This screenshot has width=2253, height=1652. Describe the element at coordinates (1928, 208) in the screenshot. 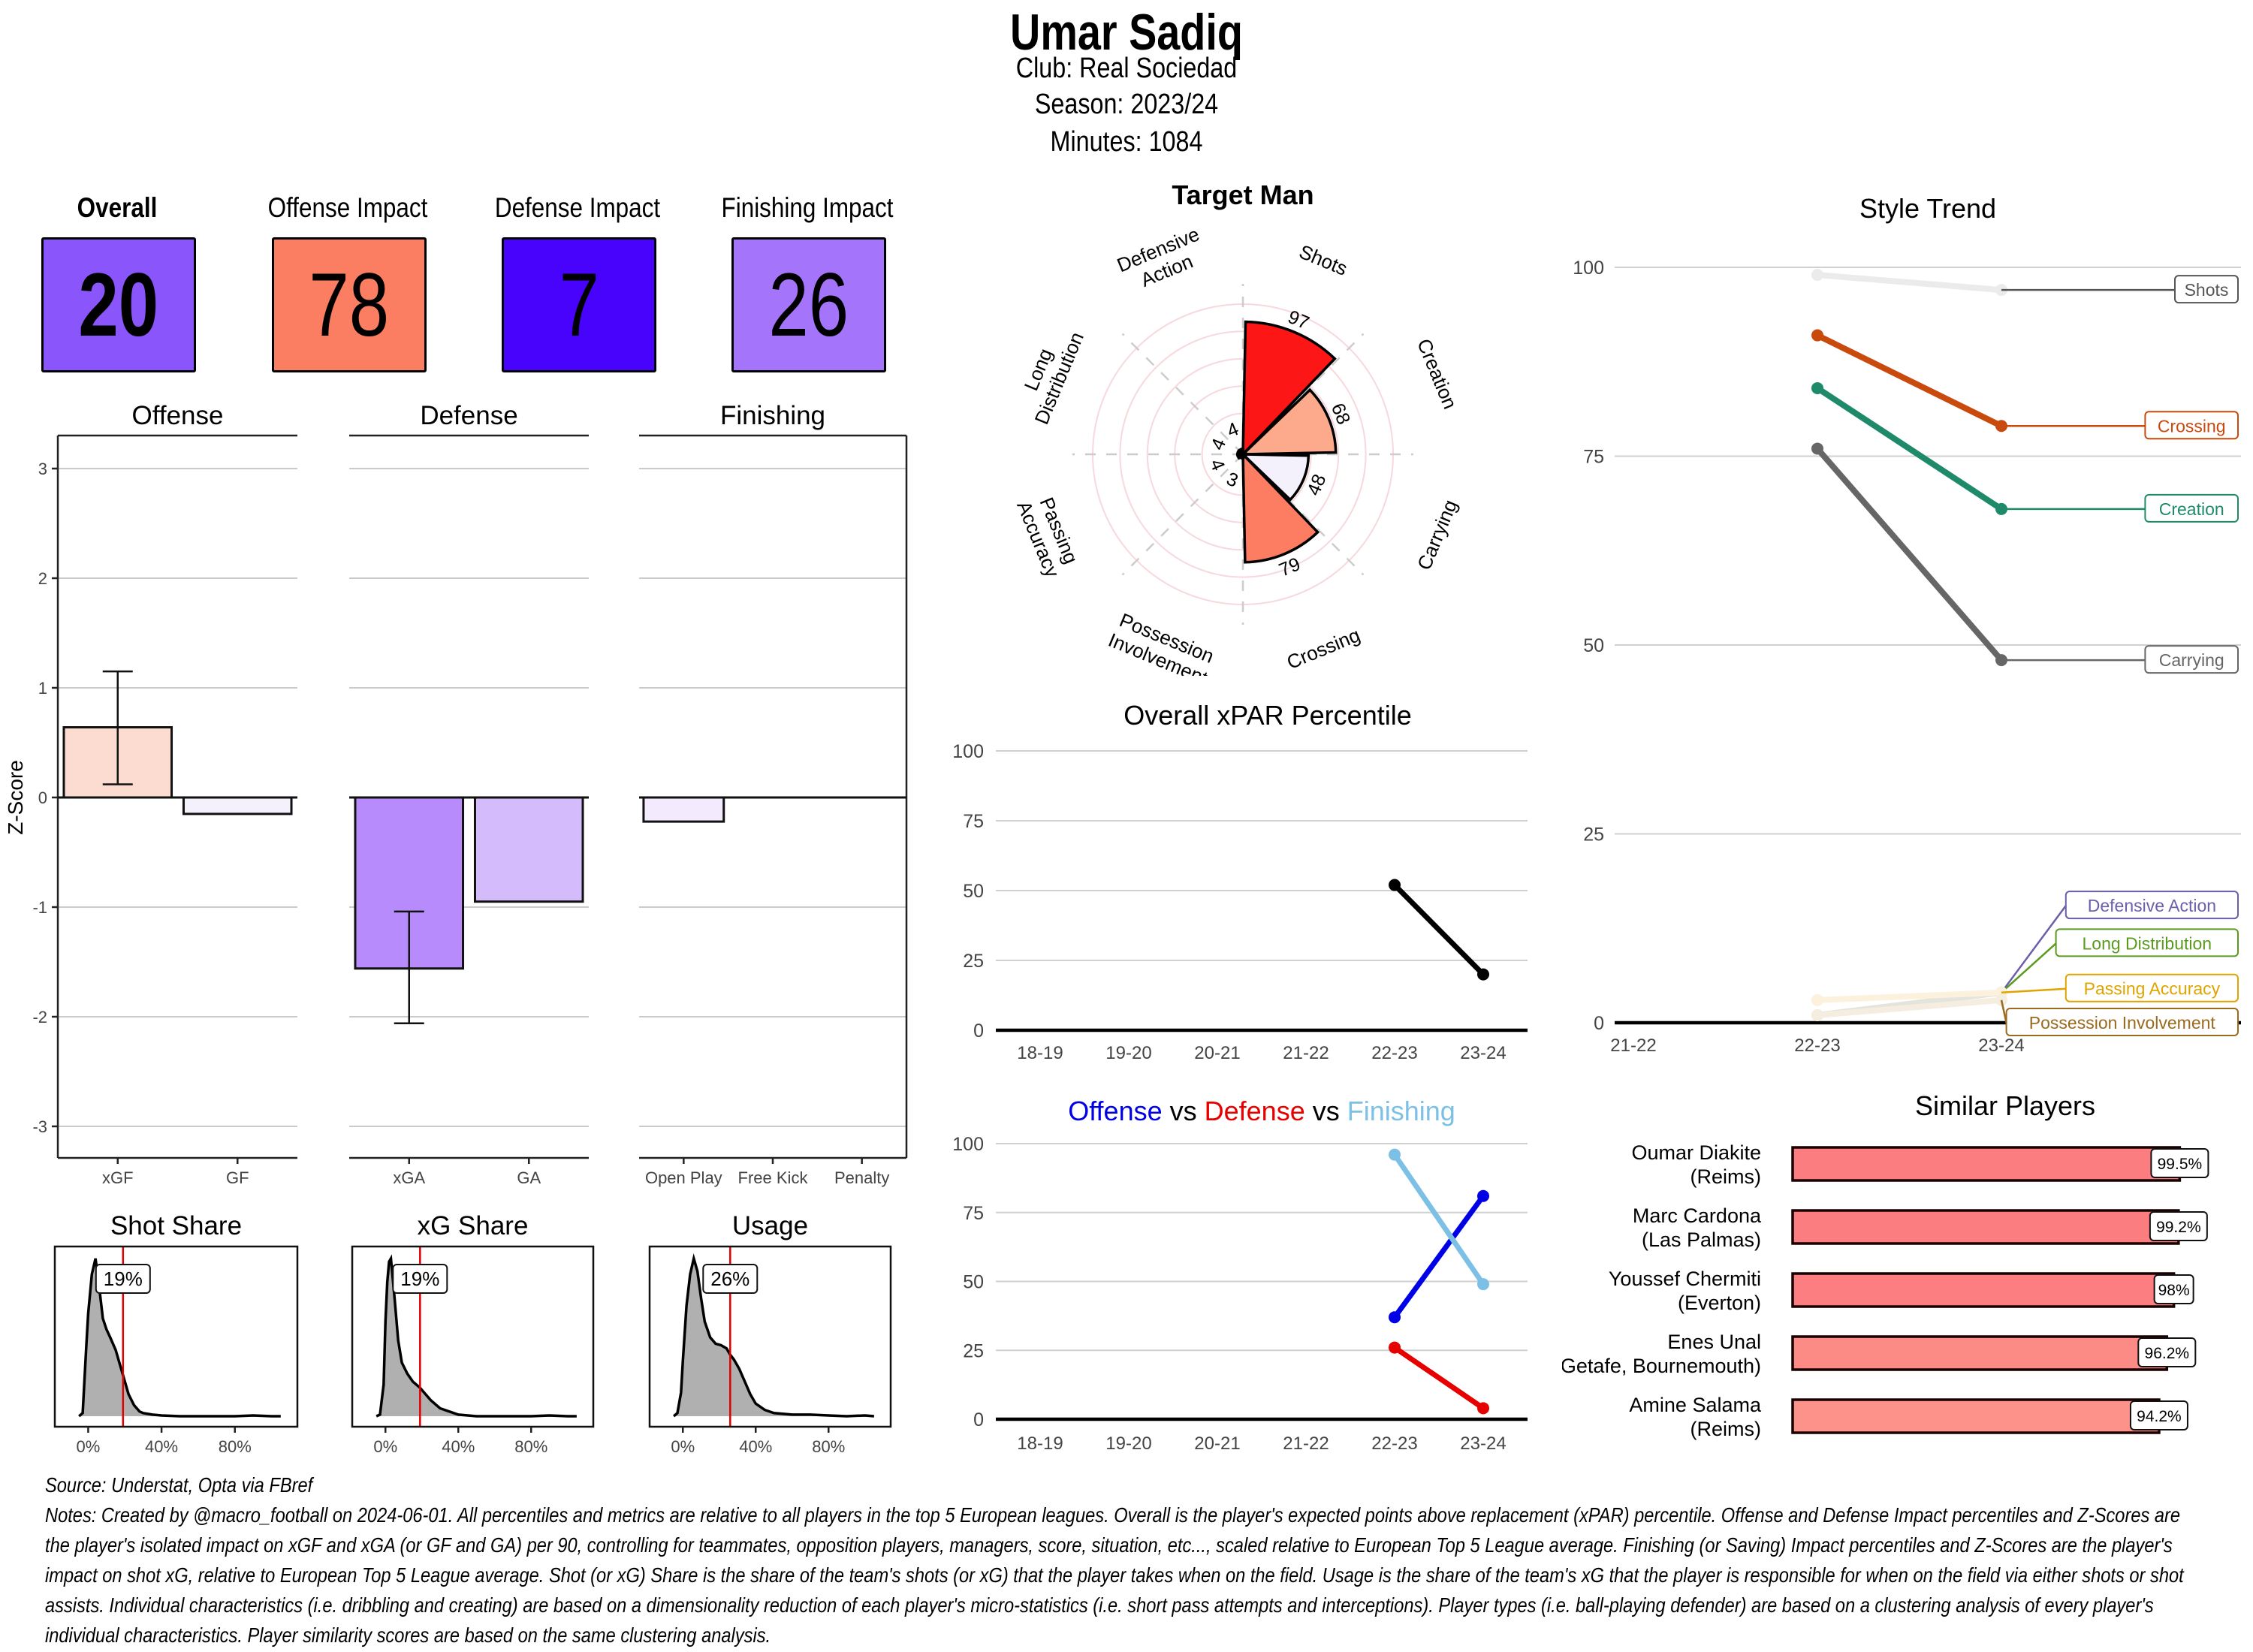

I see `style-trend-title: Style Trend` at that location.